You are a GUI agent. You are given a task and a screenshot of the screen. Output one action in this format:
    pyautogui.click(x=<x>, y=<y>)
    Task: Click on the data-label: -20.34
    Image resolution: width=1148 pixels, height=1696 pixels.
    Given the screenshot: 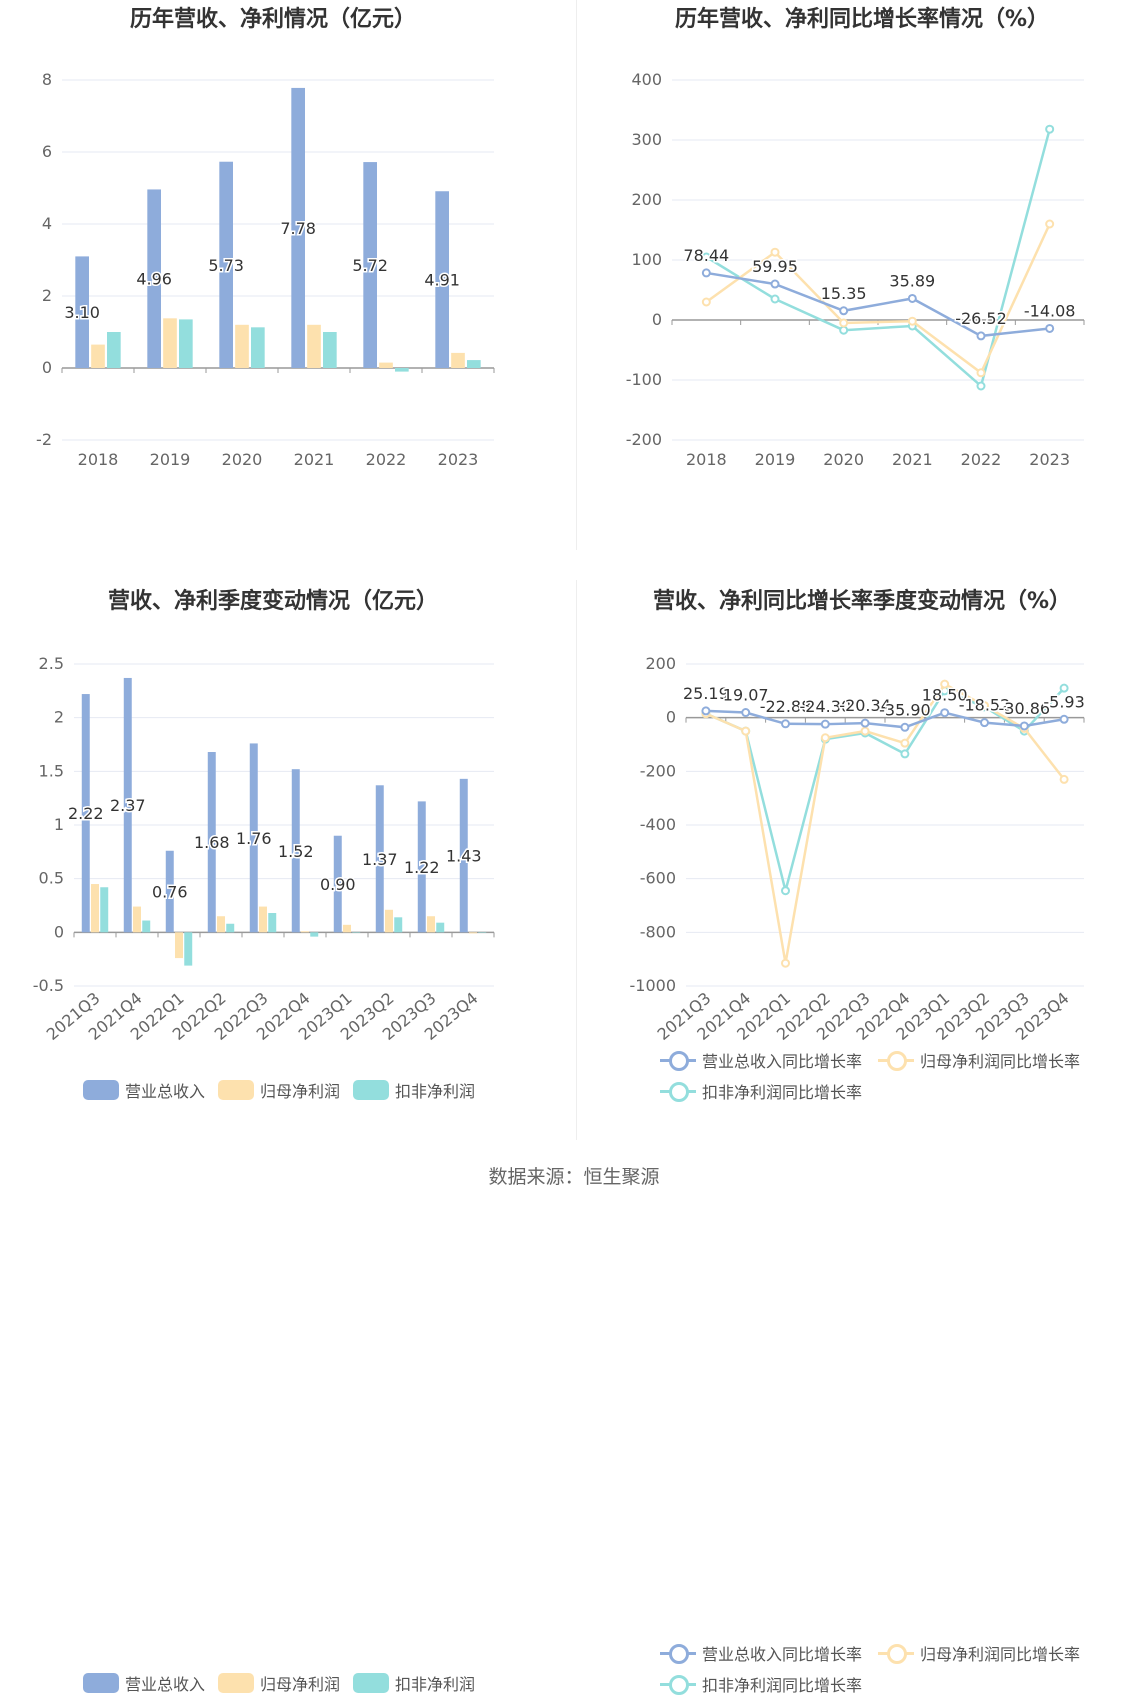 What is the action you would take?
    pyautogui.click(x=865, y=705)
    